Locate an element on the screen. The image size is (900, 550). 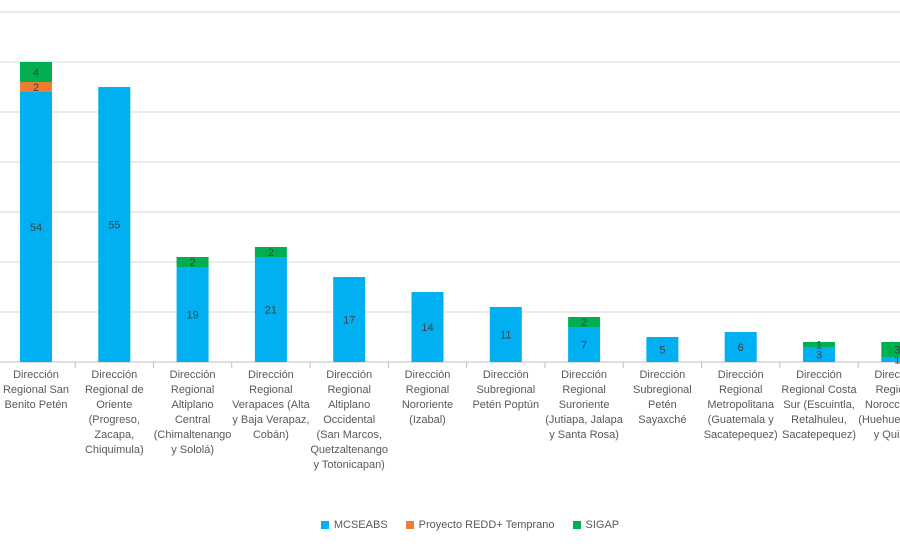
value-label: 54 is located at coordinates (36, 228).